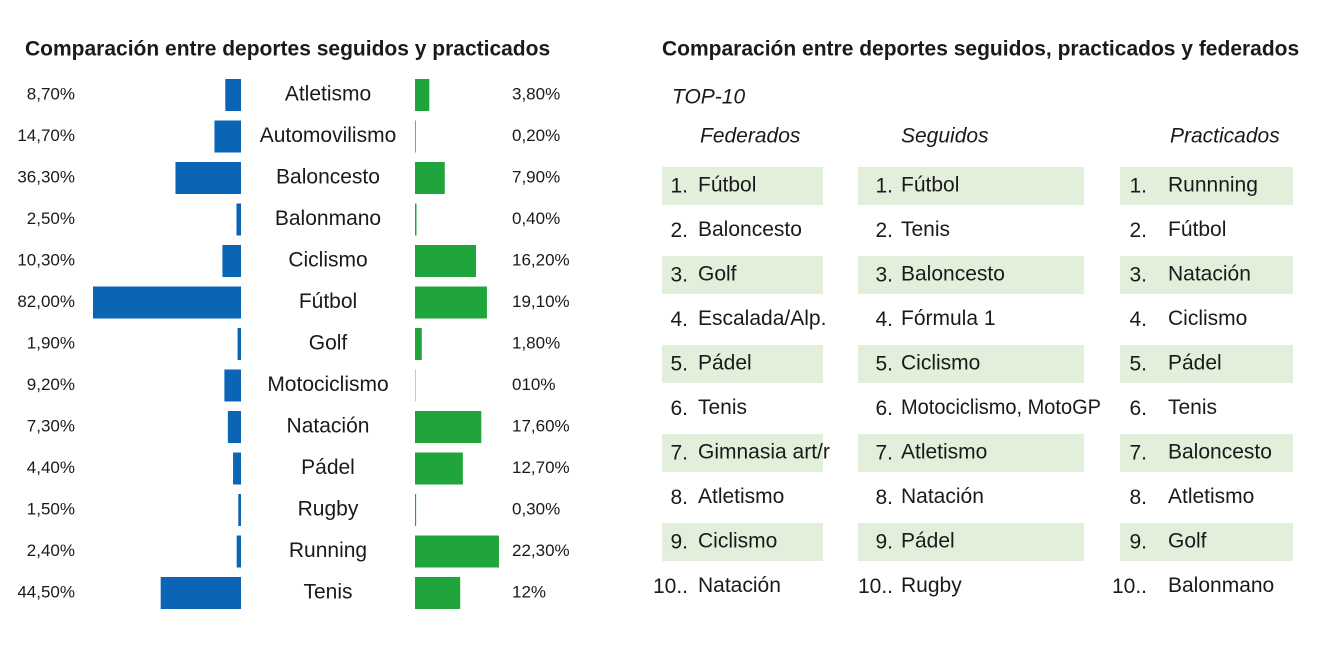  I want to click on category-label: Pádel, so click(328, 467).